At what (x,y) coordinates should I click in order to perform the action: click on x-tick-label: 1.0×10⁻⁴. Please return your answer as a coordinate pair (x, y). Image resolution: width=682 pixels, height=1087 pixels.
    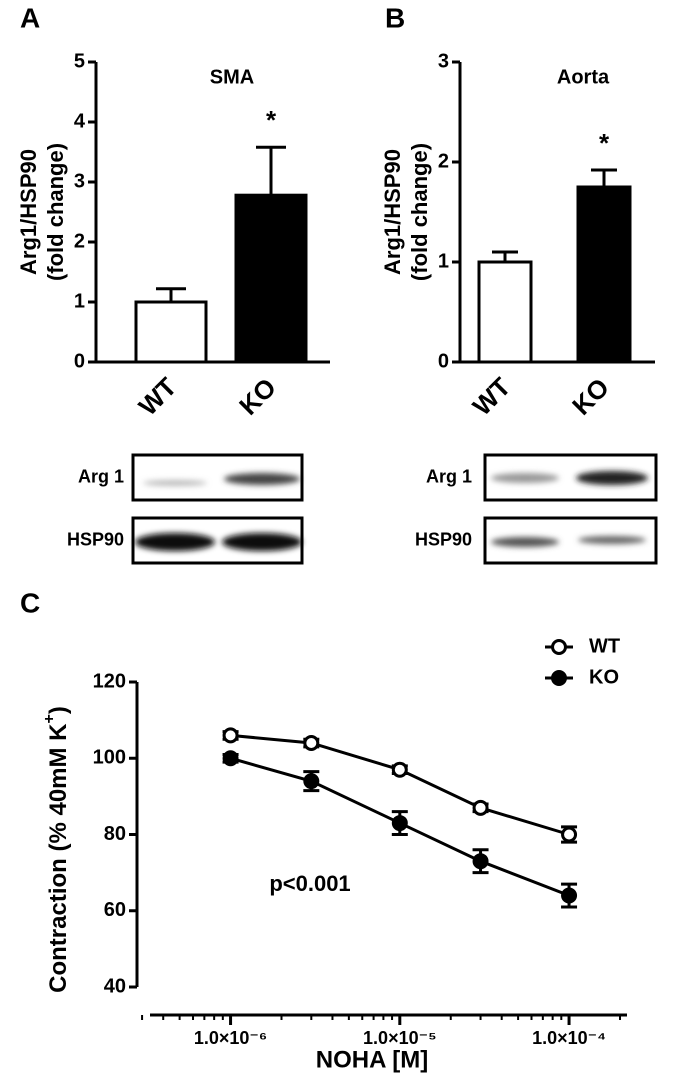
    Looking at the image, I should click on (569, 1038).